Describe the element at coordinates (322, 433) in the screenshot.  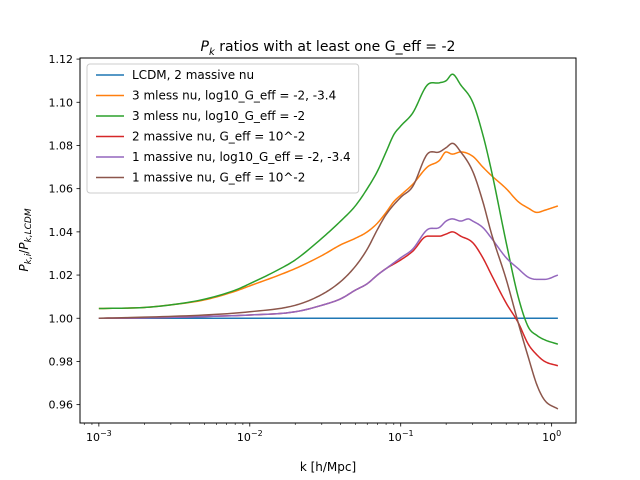
I see `x-axis: 10⁻³ 10⁻² 10⁻¹ 10⁰` at that location.